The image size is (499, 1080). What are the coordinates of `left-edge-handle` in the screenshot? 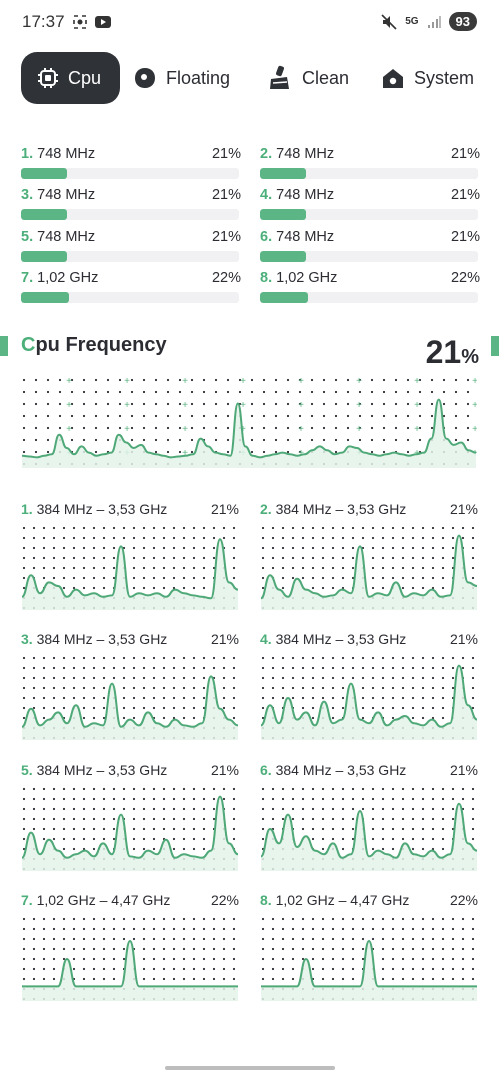 It's located at (4, 346).